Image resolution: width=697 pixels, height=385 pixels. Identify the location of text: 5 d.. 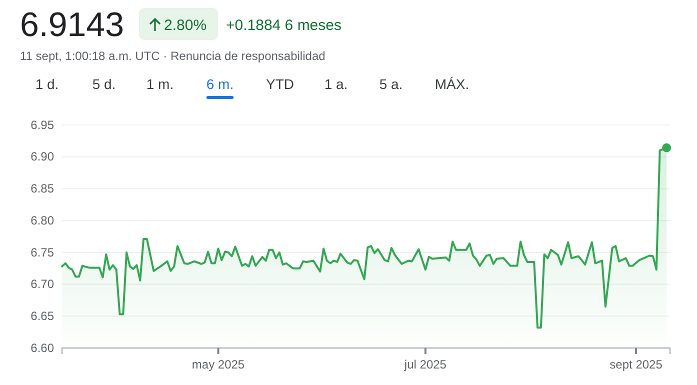
(104, 84).